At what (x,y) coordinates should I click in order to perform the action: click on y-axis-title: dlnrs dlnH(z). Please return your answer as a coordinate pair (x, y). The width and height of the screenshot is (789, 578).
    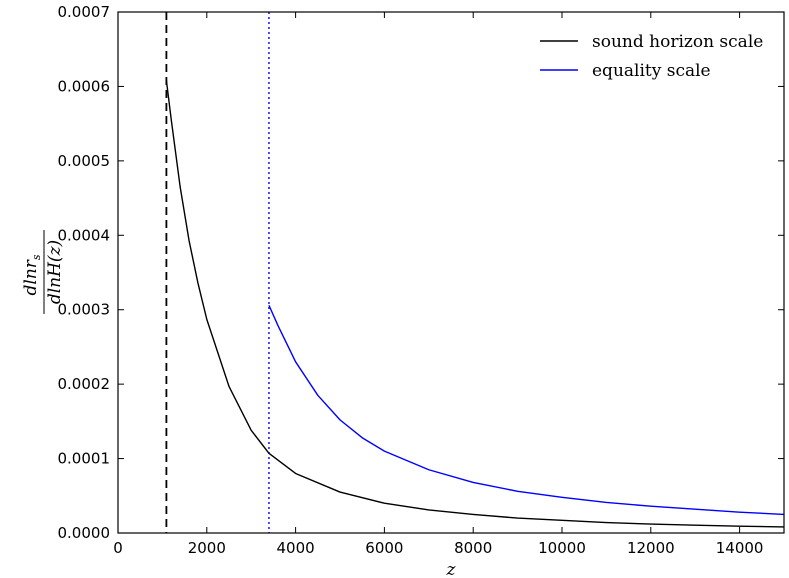
    Looking at the image, I should click on (43, 272).